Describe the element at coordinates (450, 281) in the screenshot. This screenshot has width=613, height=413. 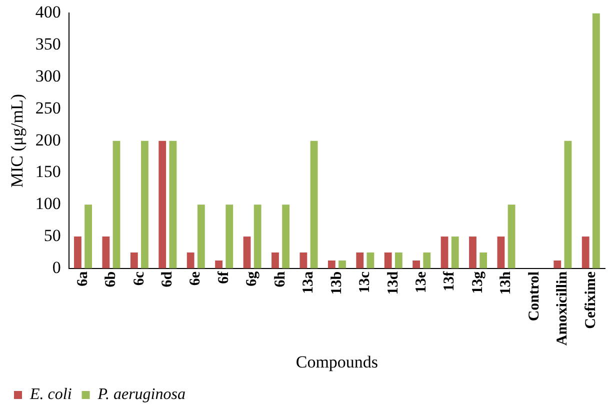
I see `x-tick-label: 13f` at that location.